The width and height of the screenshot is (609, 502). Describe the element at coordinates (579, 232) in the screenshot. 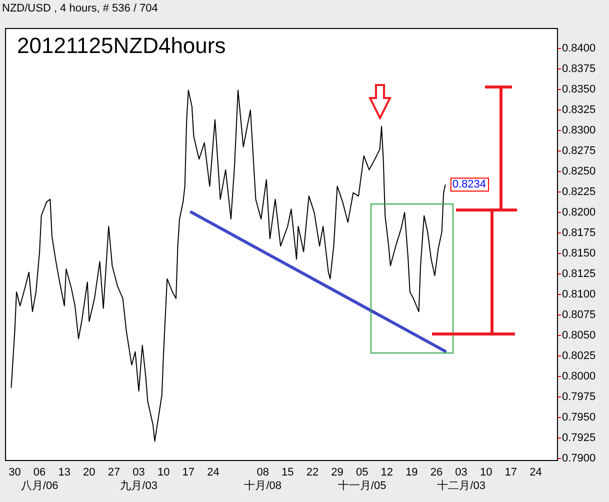

I see `y-tick-label: 0.8175` at that location.